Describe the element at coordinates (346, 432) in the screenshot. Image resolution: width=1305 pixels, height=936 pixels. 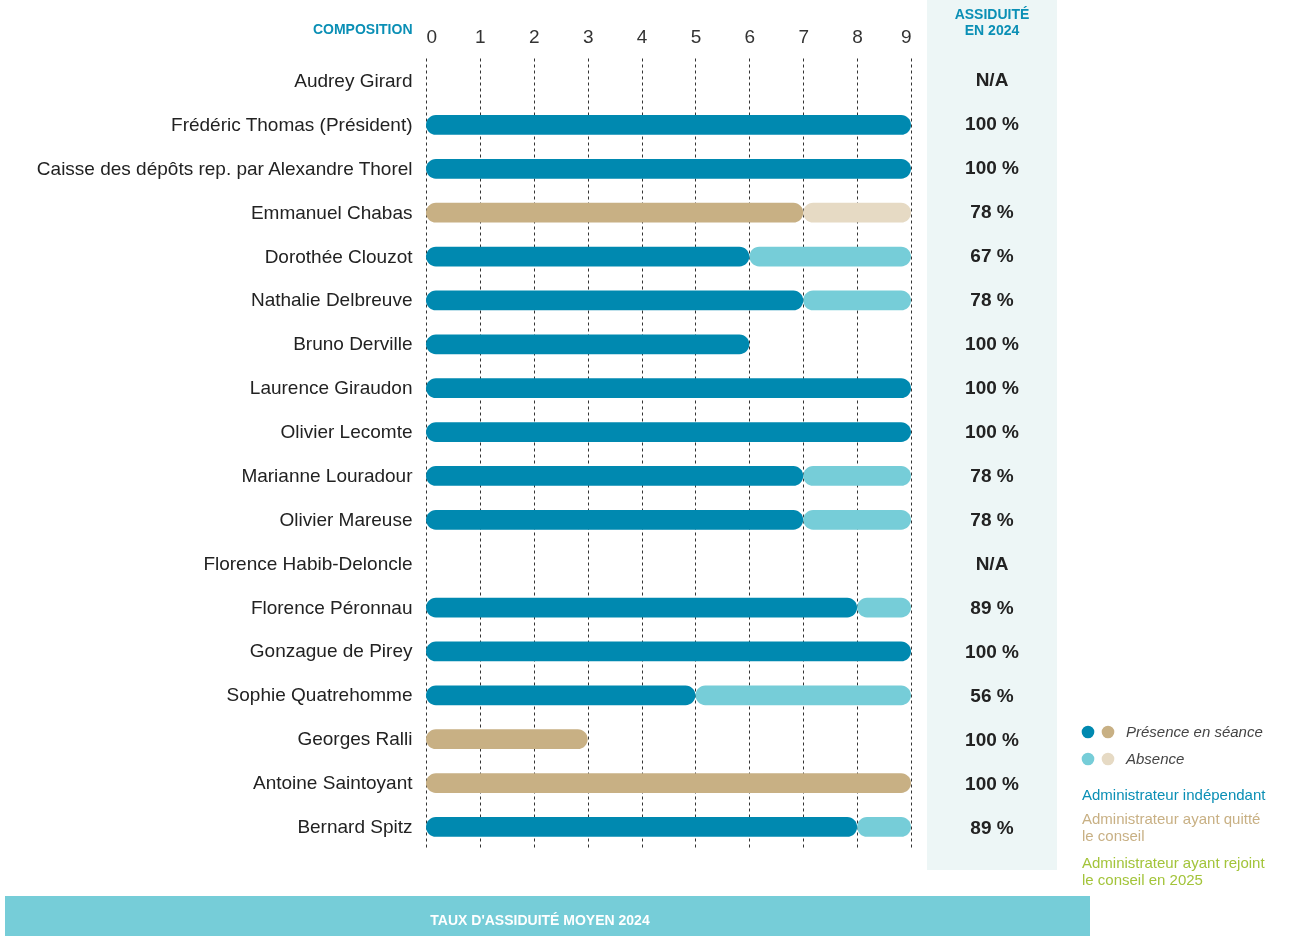
I see `y-tick-label: Olivier Lecomte` at that location.